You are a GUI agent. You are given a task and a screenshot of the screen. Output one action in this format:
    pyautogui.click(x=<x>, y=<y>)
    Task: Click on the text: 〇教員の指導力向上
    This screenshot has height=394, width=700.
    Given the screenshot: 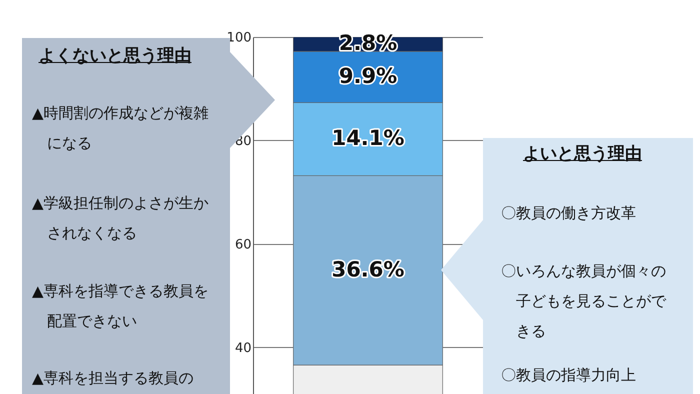 What is the action you would take?
    pyautogui.click(x=569, y=375)
    